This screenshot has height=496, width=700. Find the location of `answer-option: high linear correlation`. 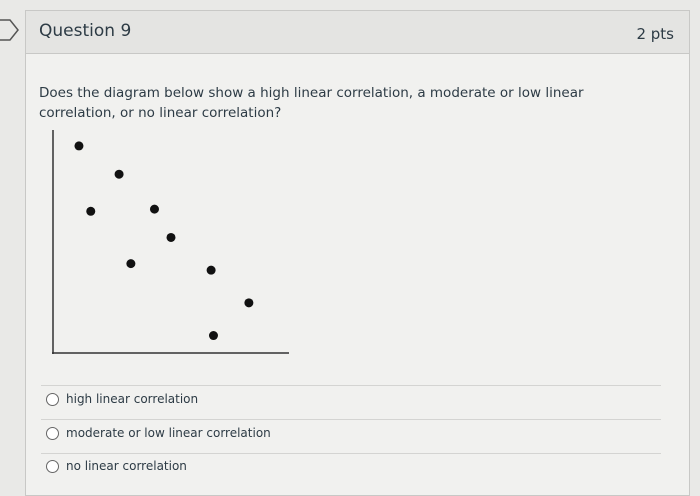

answer-option: high linear correlation is located at coordinates (122, 399).